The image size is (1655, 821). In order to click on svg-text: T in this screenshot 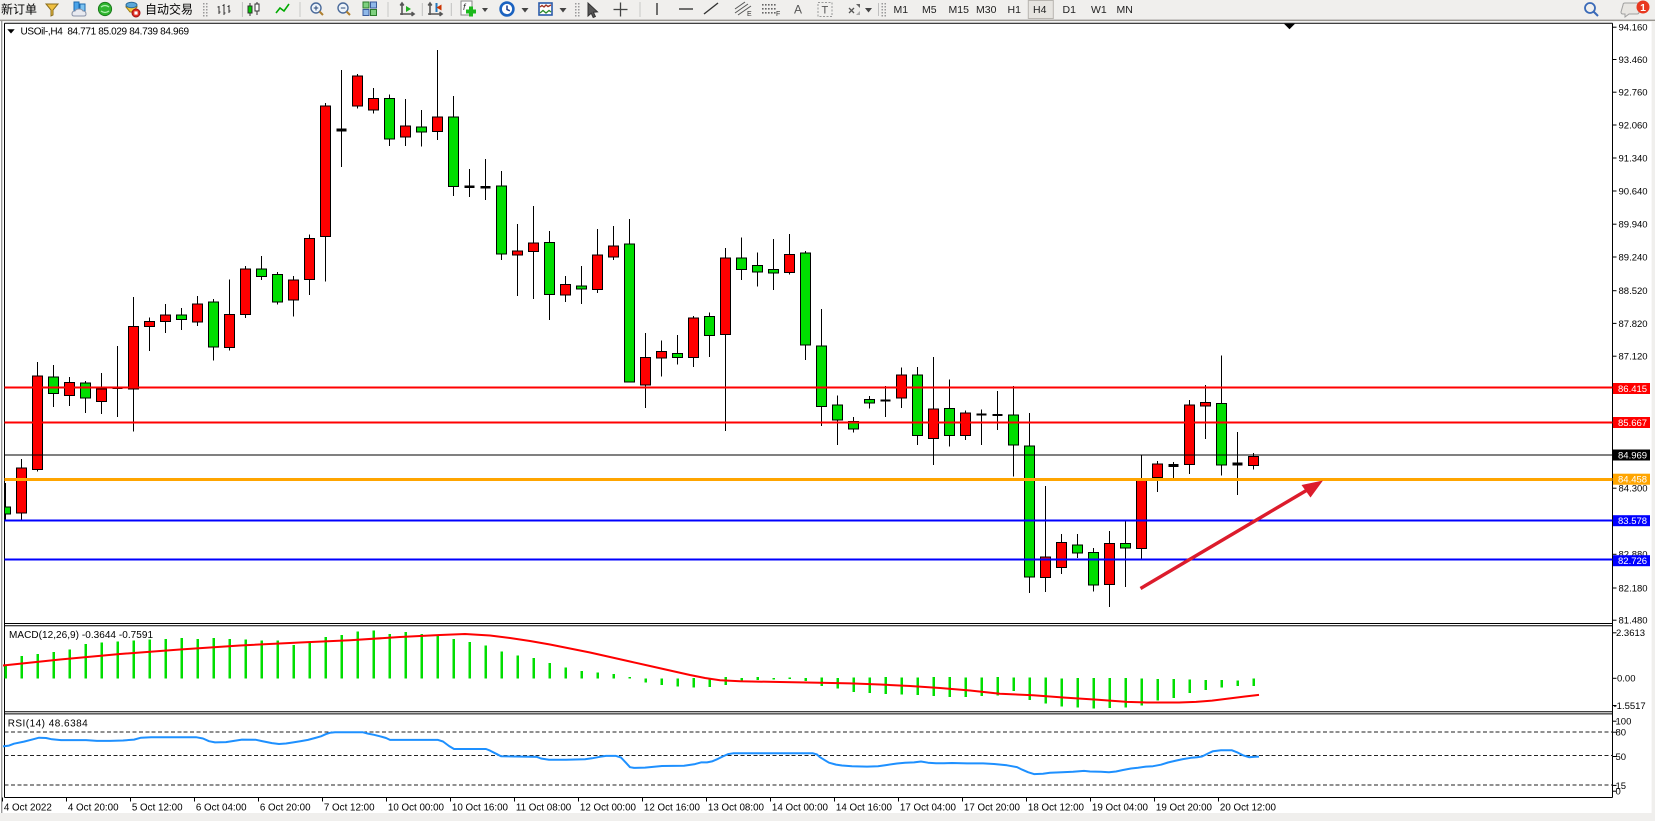, I will do `click(825, 11)`.